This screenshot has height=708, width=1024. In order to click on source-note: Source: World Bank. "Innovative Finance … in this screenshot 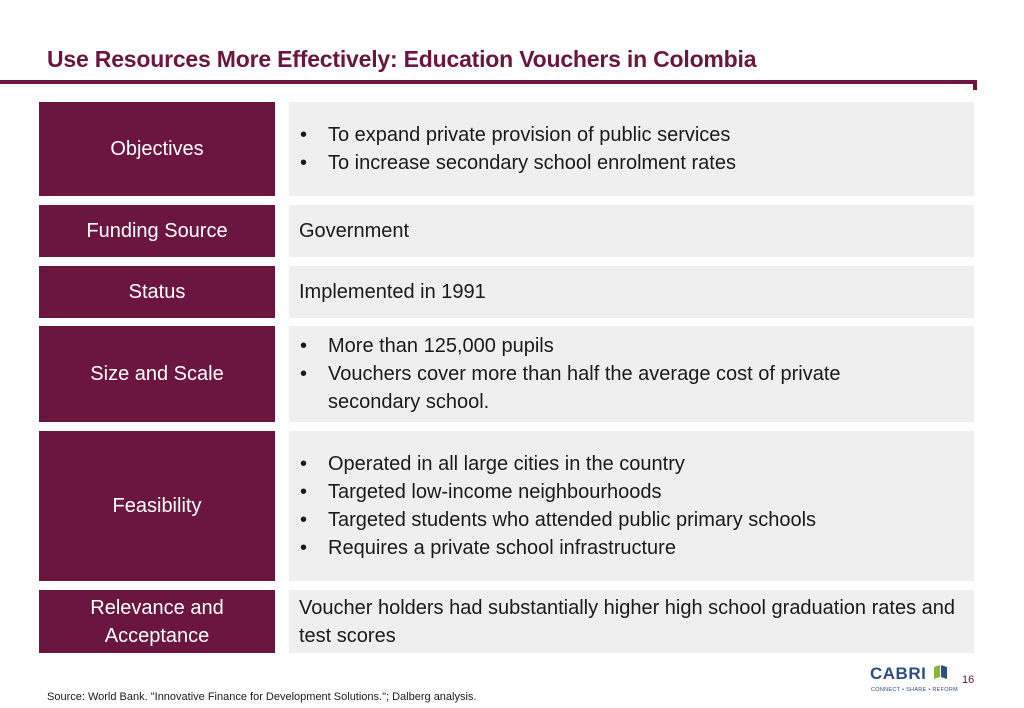, I will do `click(262, 697)`.